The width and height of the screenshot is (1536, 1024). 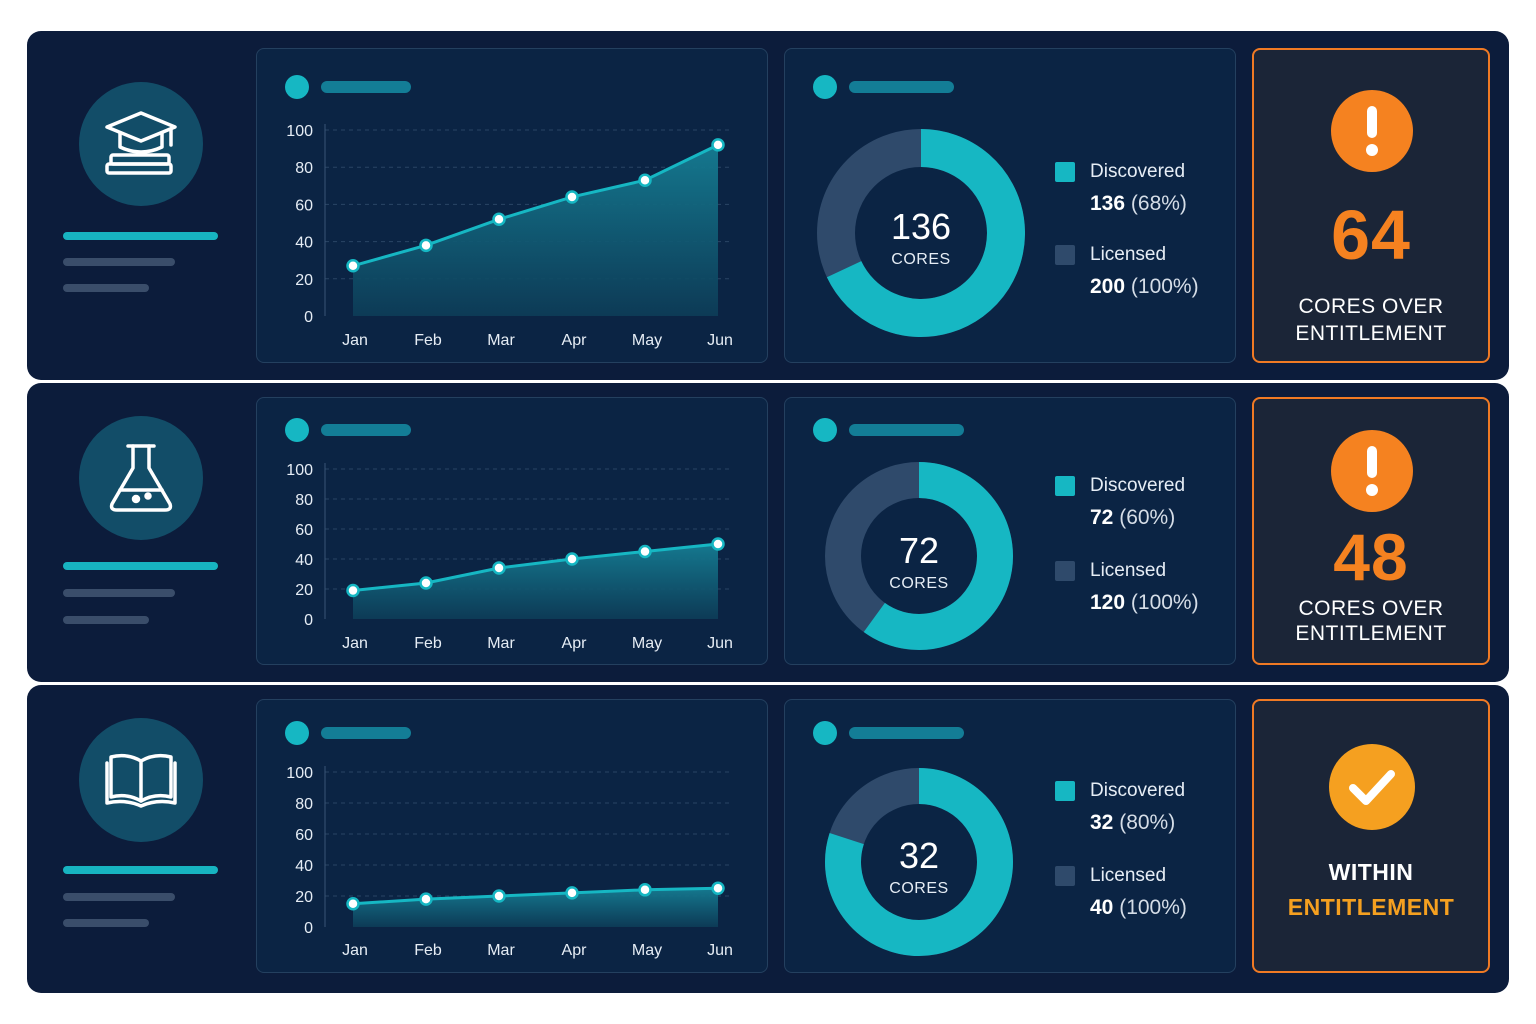 What do you see at coordinates (1158, 203) in the screenshot?
I see `legend-percent: (68%)` at bounding box center [1158, 203].